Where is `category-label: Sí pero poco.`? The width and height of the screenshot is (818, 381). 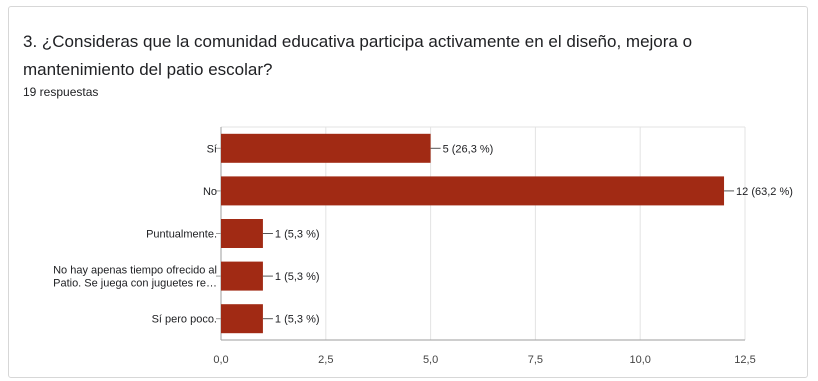
category-label: Sí pero poco. is located at coordinates (184, 320).